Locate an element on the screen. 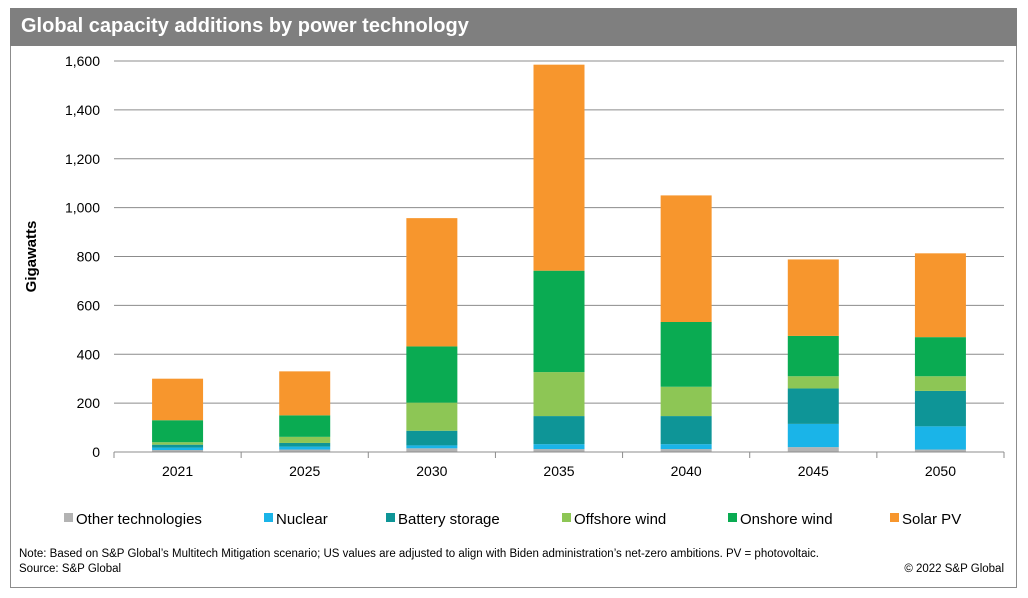  y-tick-label: 200 is located at coordinates (89, 403).